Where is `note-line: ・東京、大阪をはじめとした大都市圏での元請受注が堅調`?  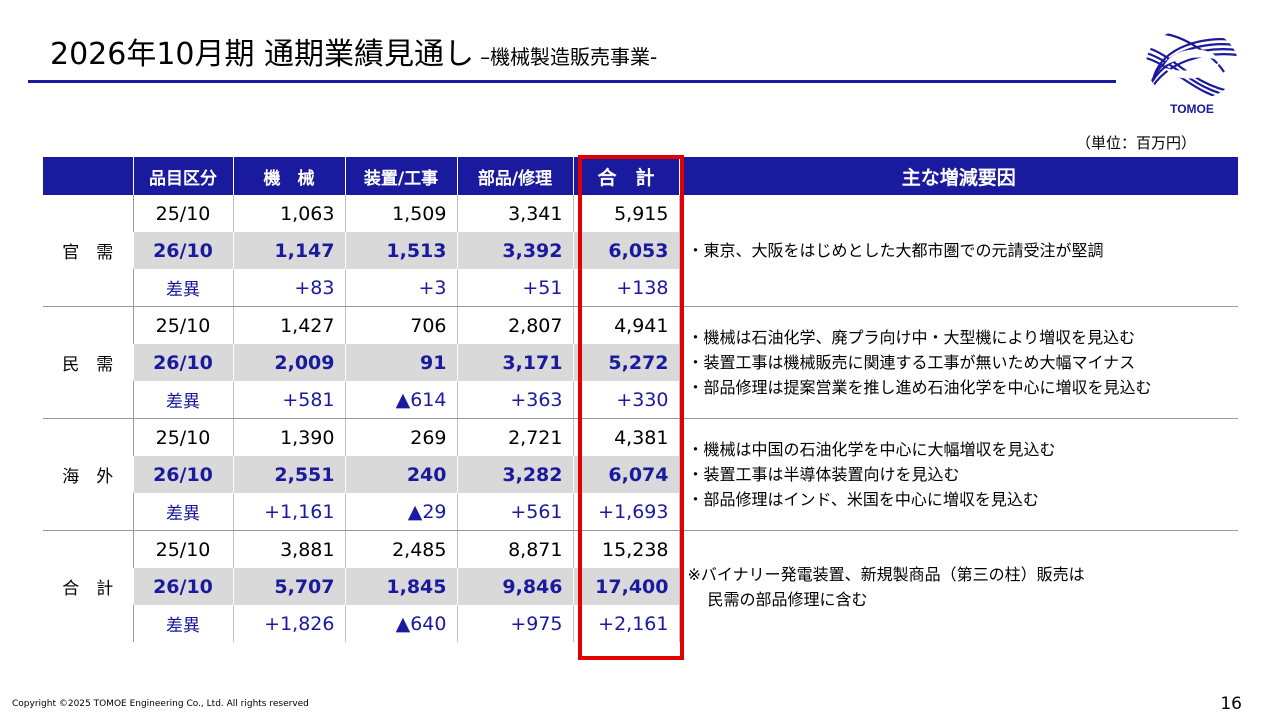 note-line: ・東京、大阪をはじめとした大都市圏での元請受注が堅調 is located at coordinates (895, 250).